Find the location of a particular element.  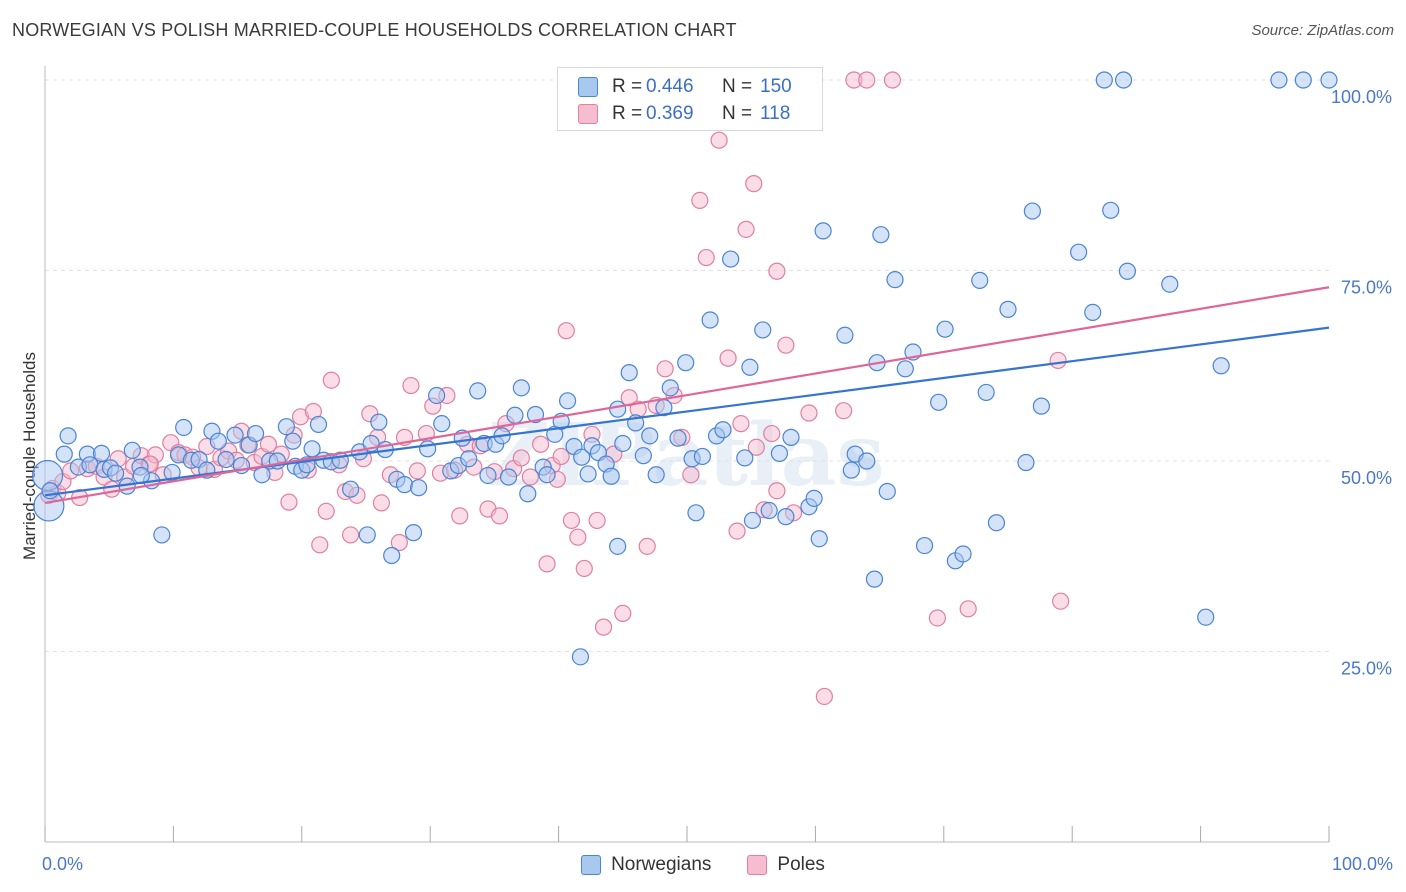

r-value: 0.446 is located at coordinates (670, 86).